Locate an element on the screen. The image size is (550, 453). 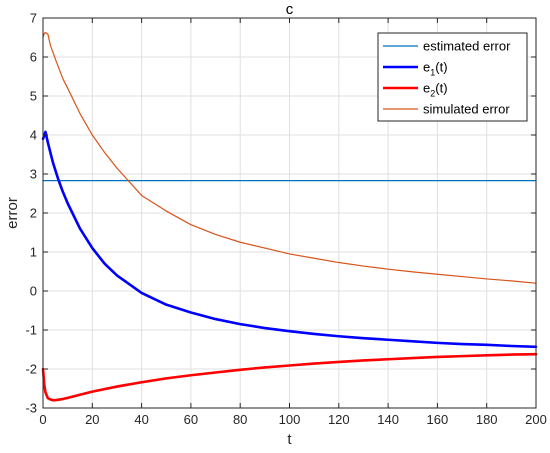
legend-entry-label: e2(t) is located at coordinates (435, 90).